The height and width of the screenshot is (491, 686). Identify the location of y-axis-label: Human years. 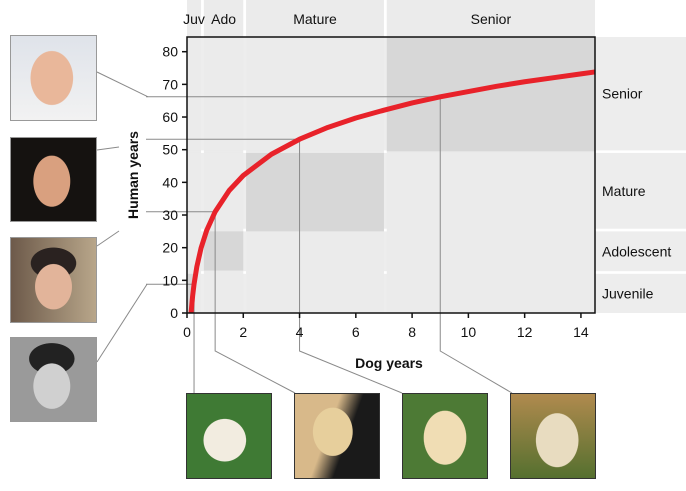
(133, 175).